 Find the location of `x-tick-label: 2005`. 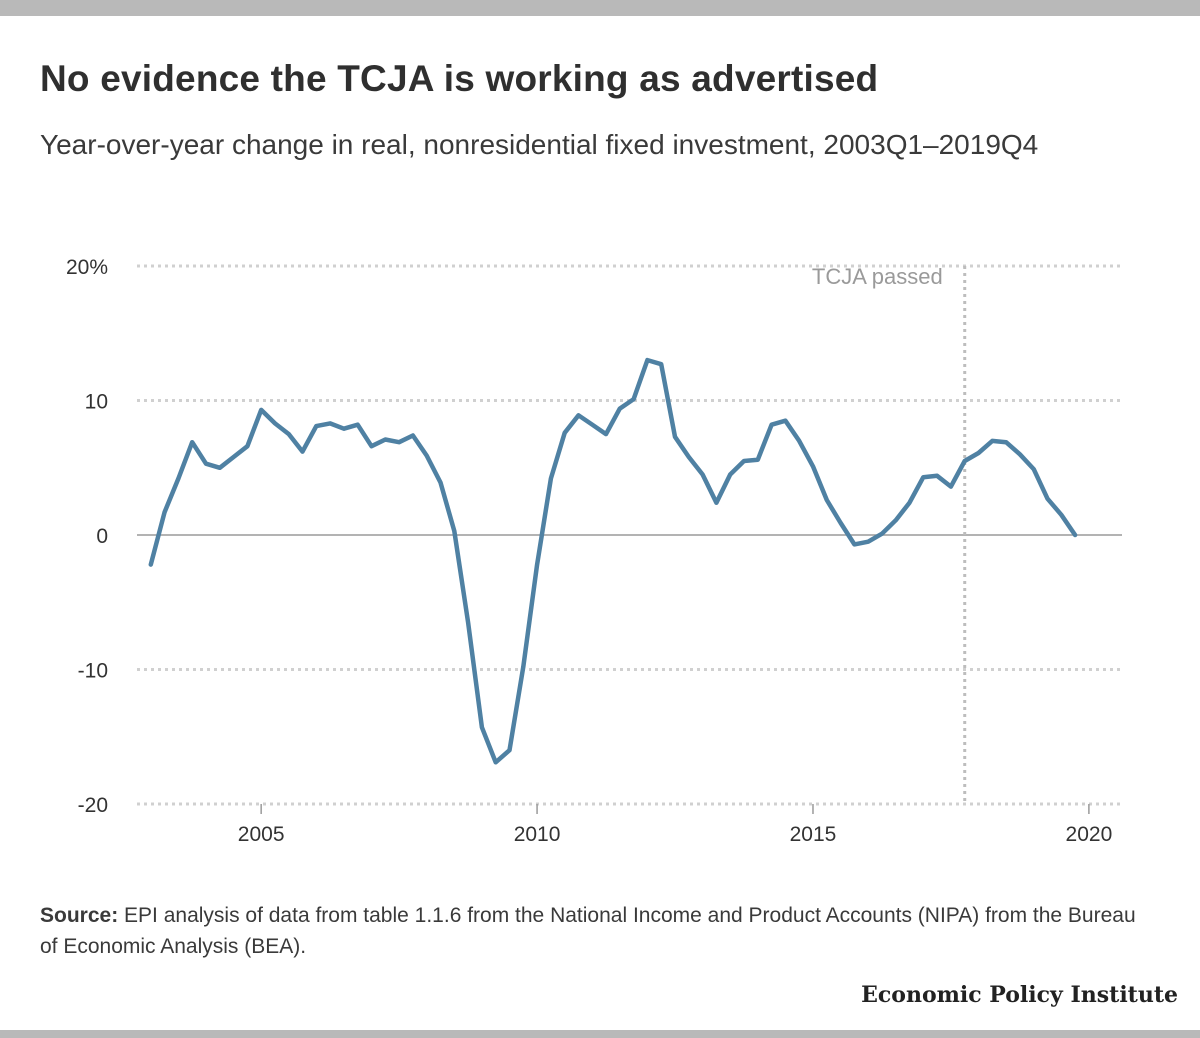

x-tick-label: 2005 is located at coordinates (261, 834).